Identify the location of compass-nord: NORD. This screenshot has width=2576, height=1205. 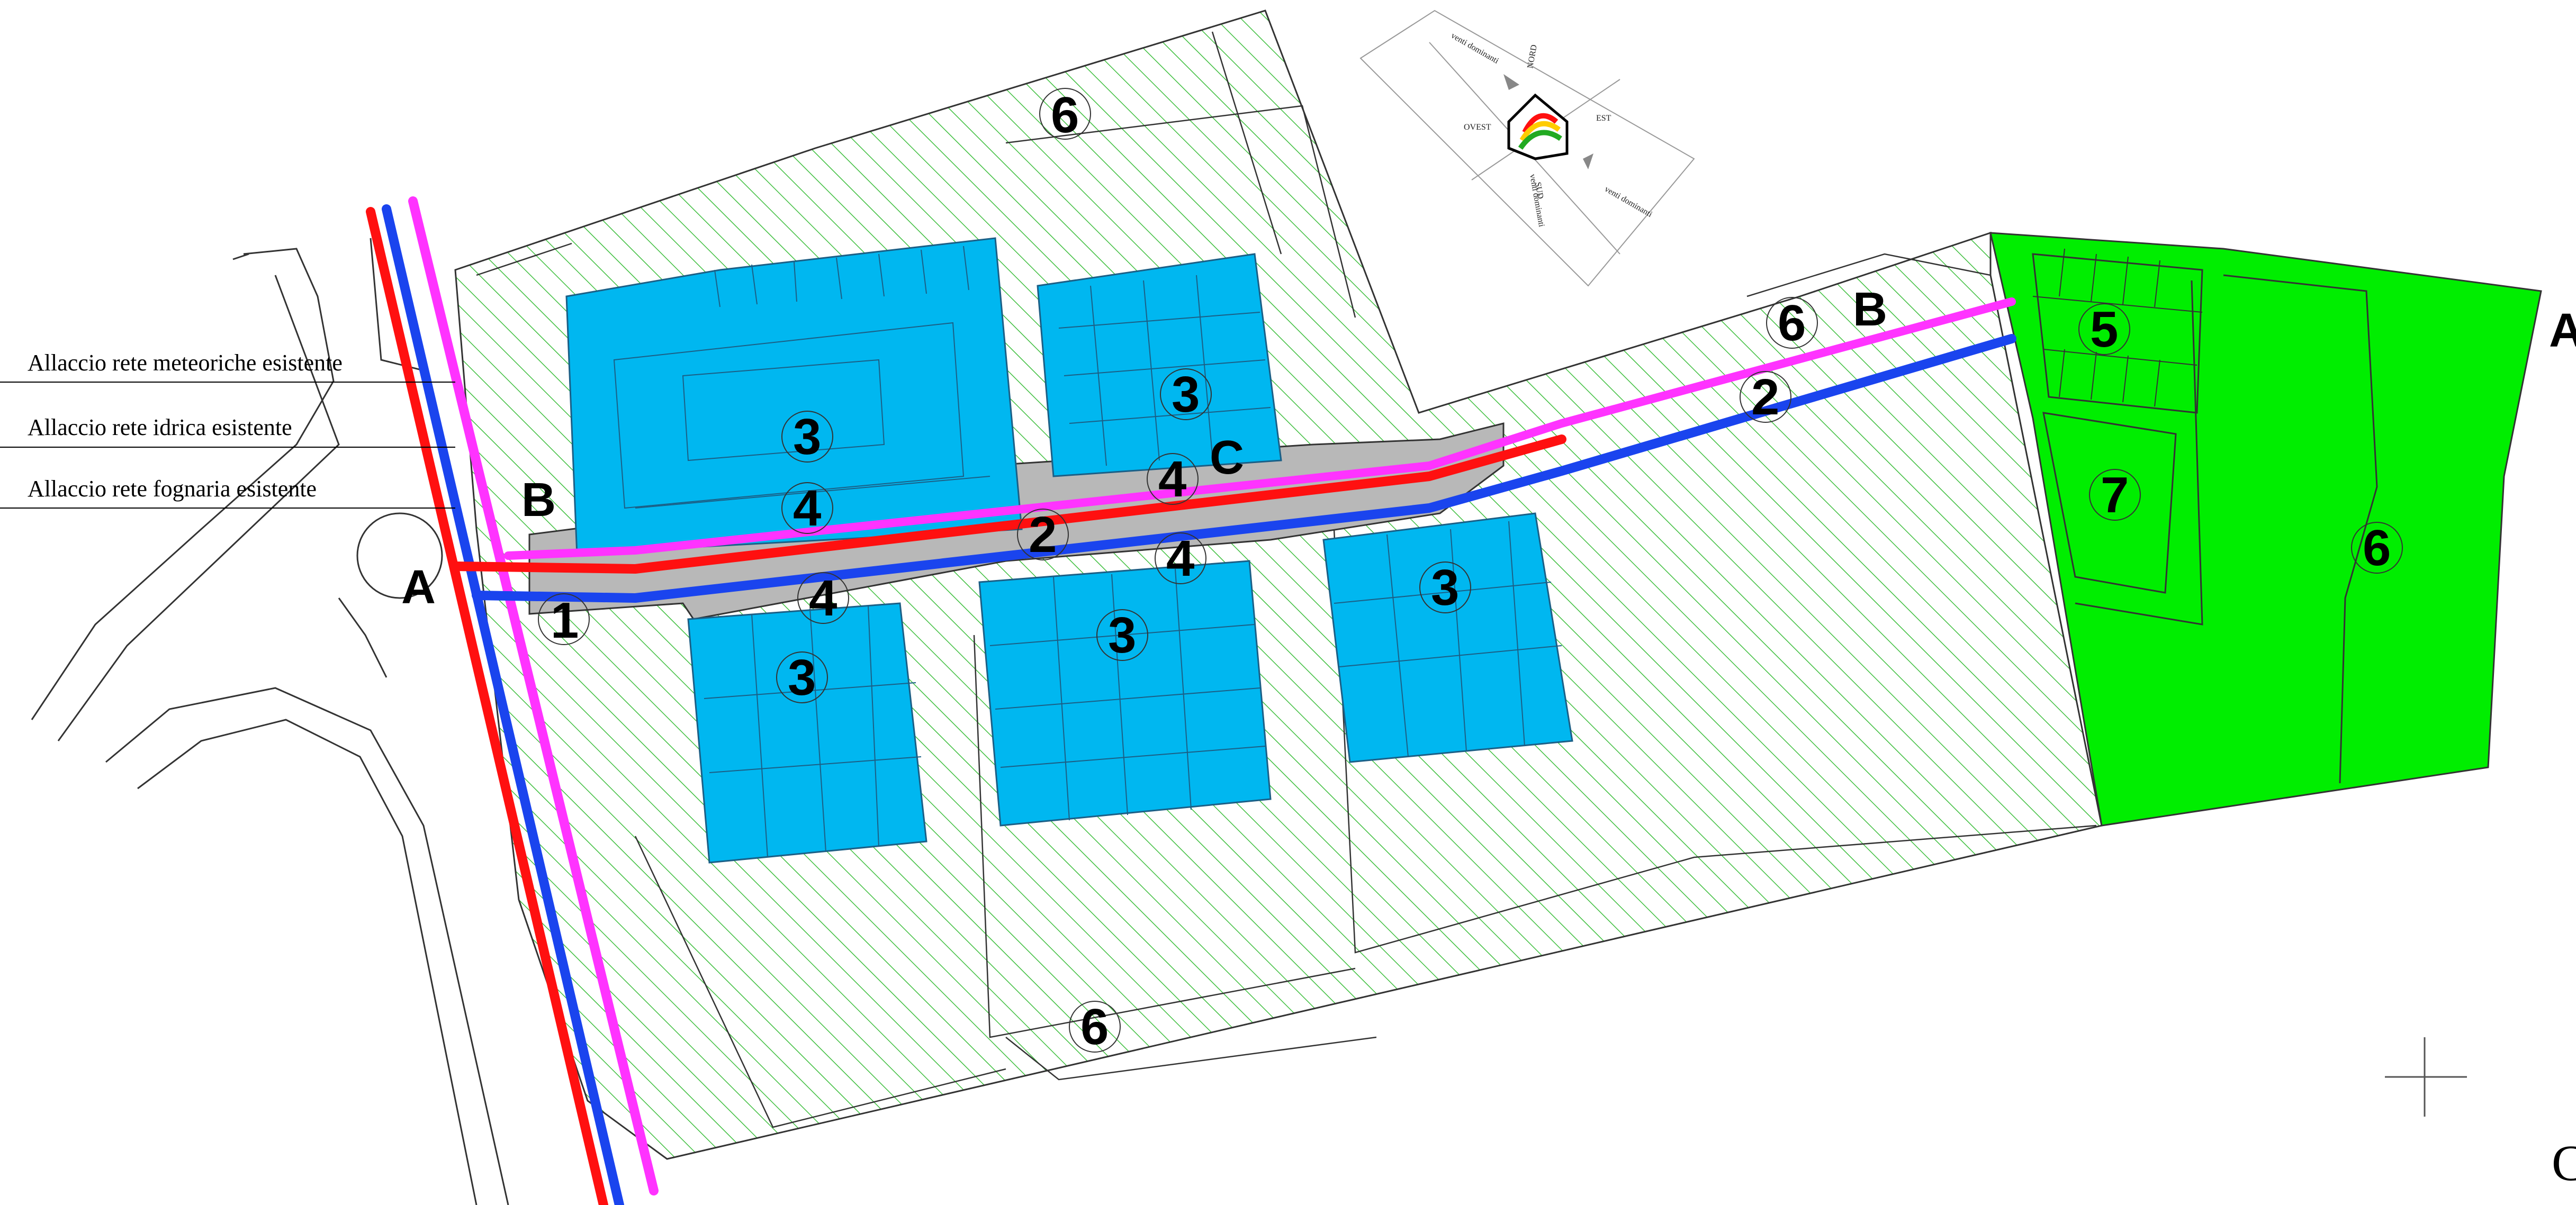
(1533, 56).